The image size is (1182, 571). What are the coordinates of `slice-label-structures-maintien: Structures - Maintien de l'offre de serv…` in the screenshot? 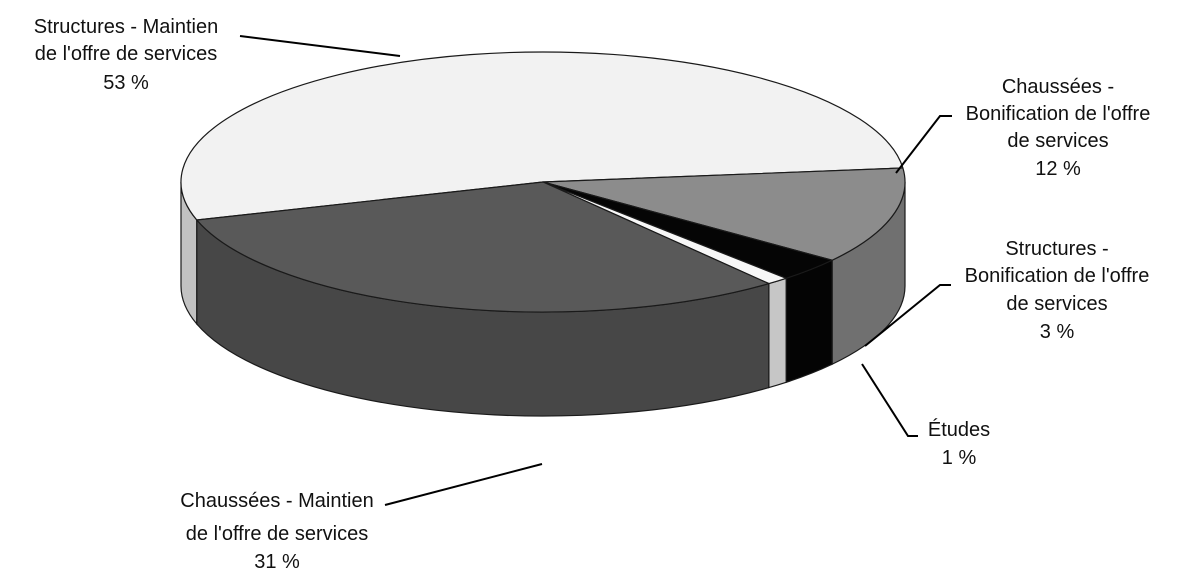 It's located at (126, 55).